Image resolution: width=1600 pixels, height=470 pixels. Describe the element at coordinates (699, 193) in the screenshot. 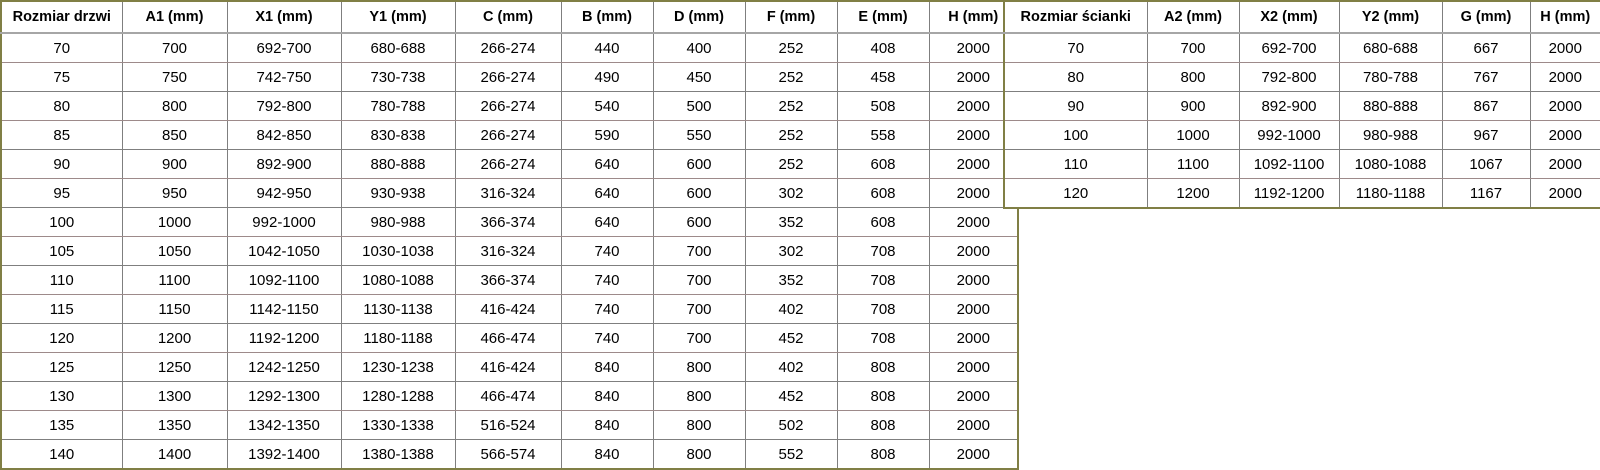

I see `doors-cell: 600` at that location.